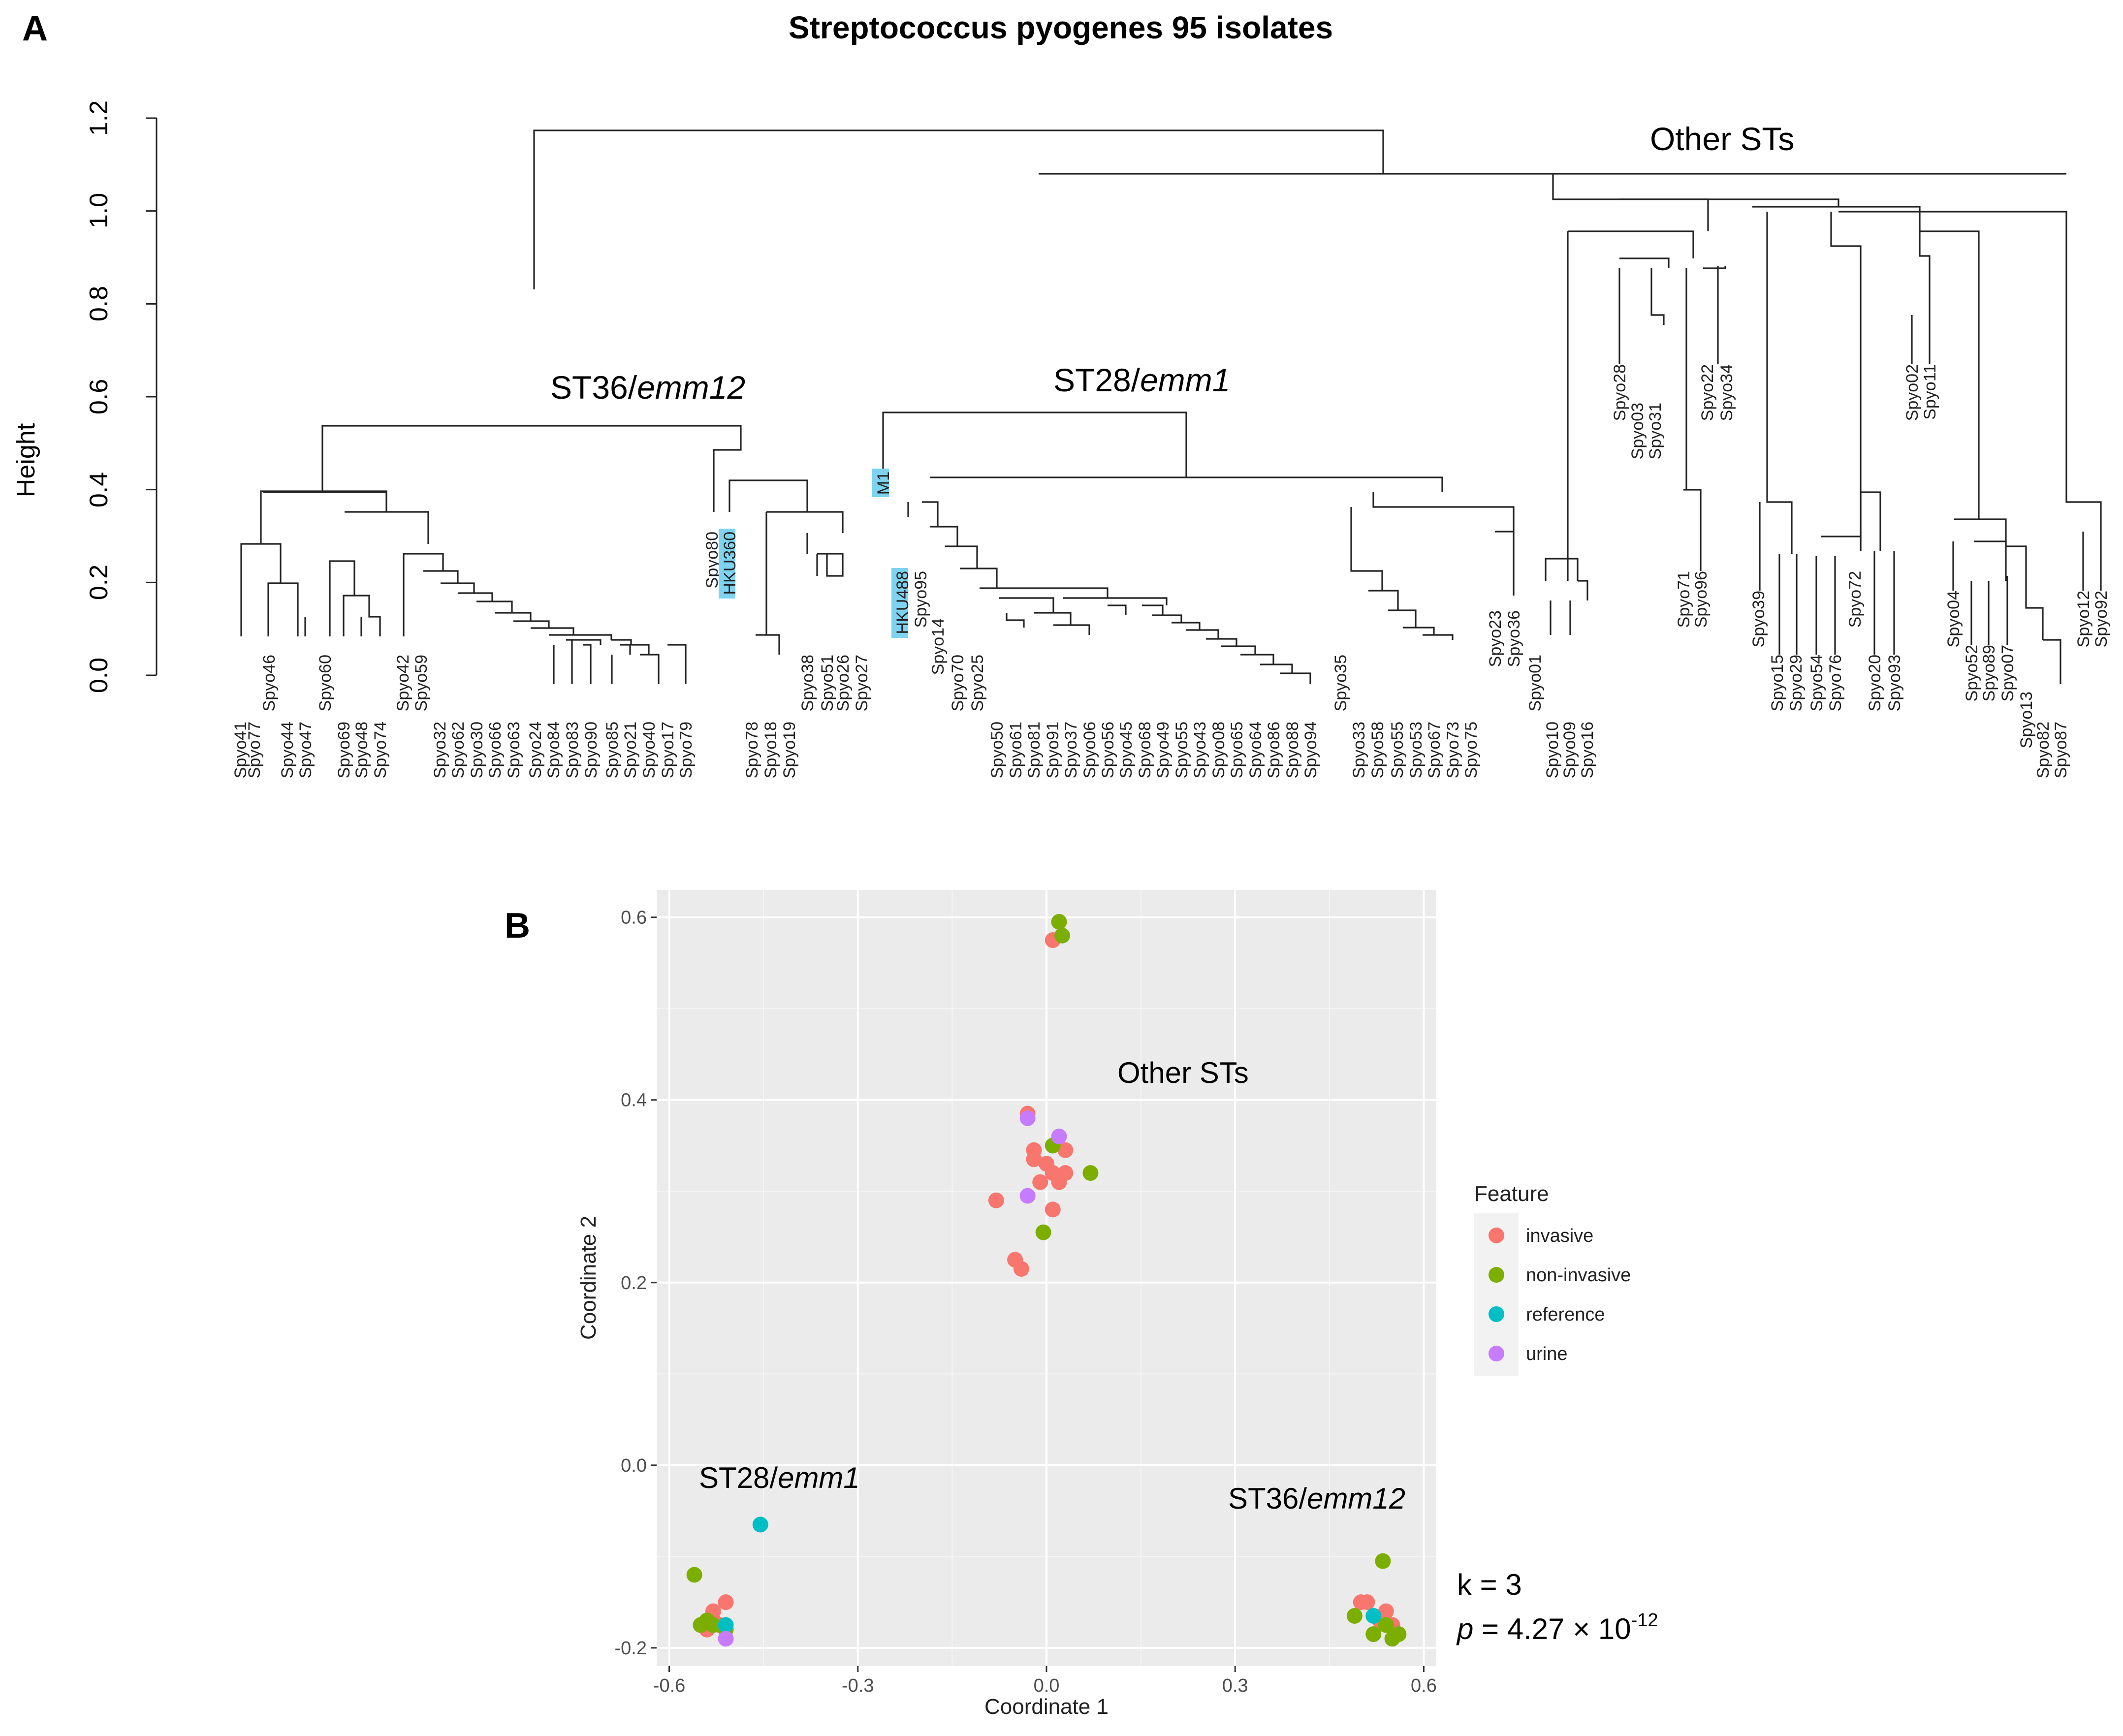 The height and width of the screenshot is (1736, 2123). Describe the element at coordinates (99, 118) in the screenshot. I see `y-tick-label: 1.2` at that location.